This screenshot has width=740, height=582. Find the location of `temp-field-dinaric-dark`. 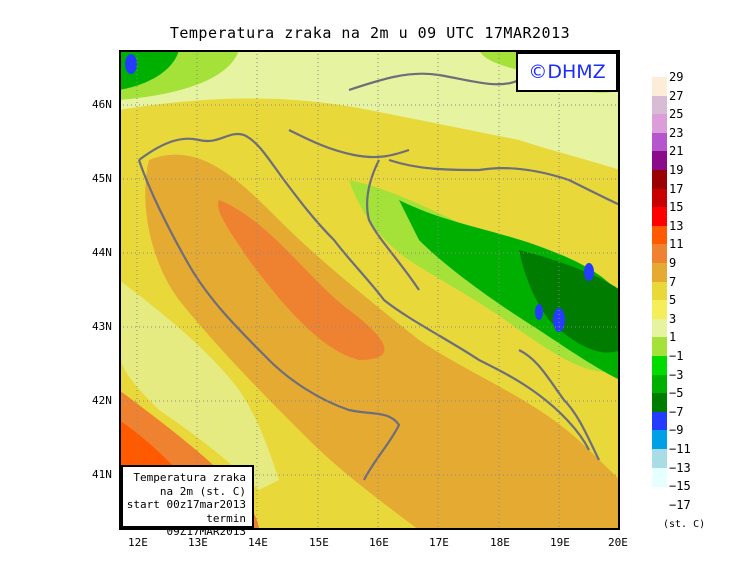

temp-field-dinaric-dark is located at coordinates (569, 301).